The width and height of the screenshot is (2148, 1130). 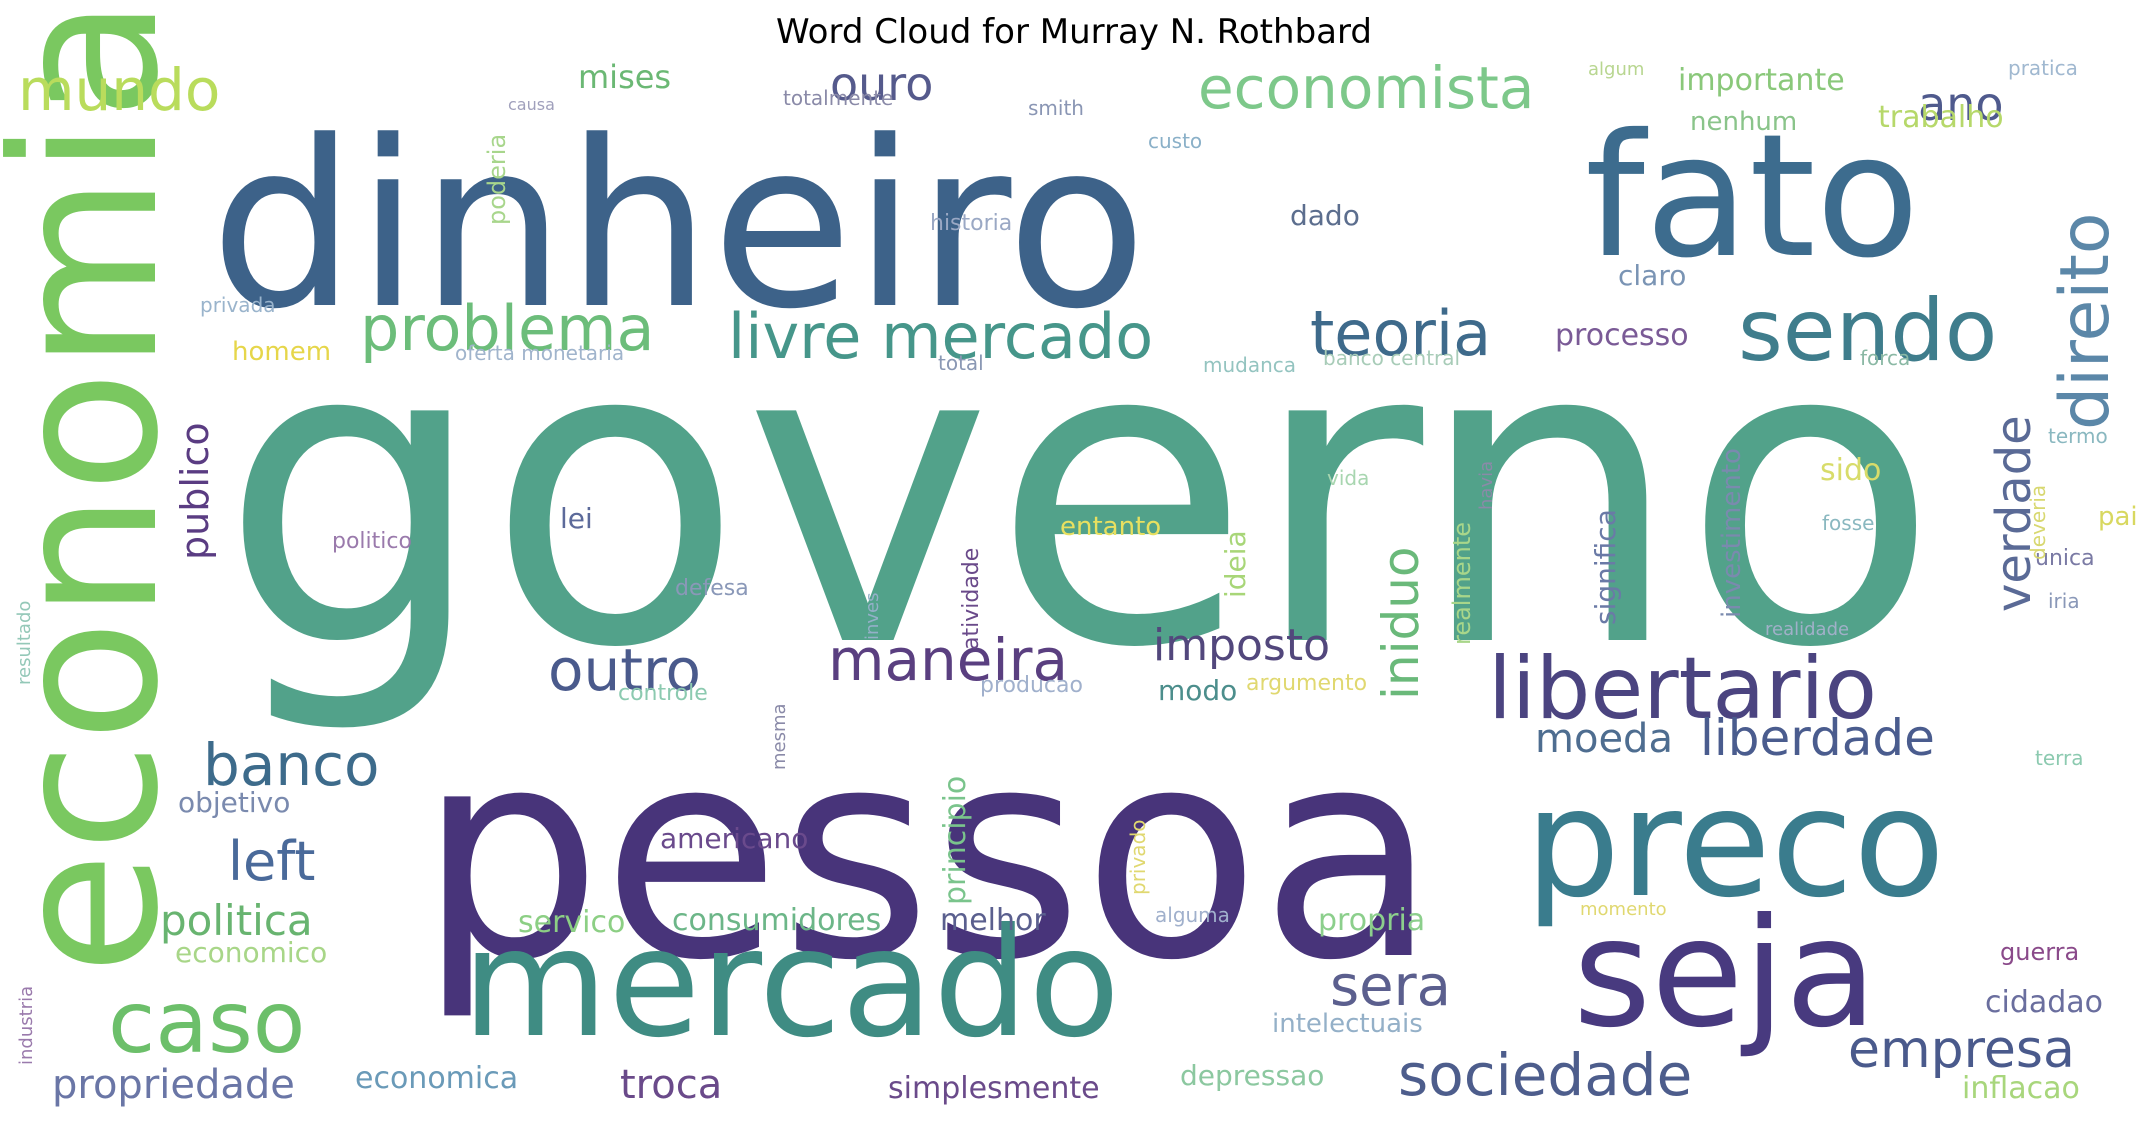 I want to click on word-cloud-word: livre mercado, so click(x=940, y=336).